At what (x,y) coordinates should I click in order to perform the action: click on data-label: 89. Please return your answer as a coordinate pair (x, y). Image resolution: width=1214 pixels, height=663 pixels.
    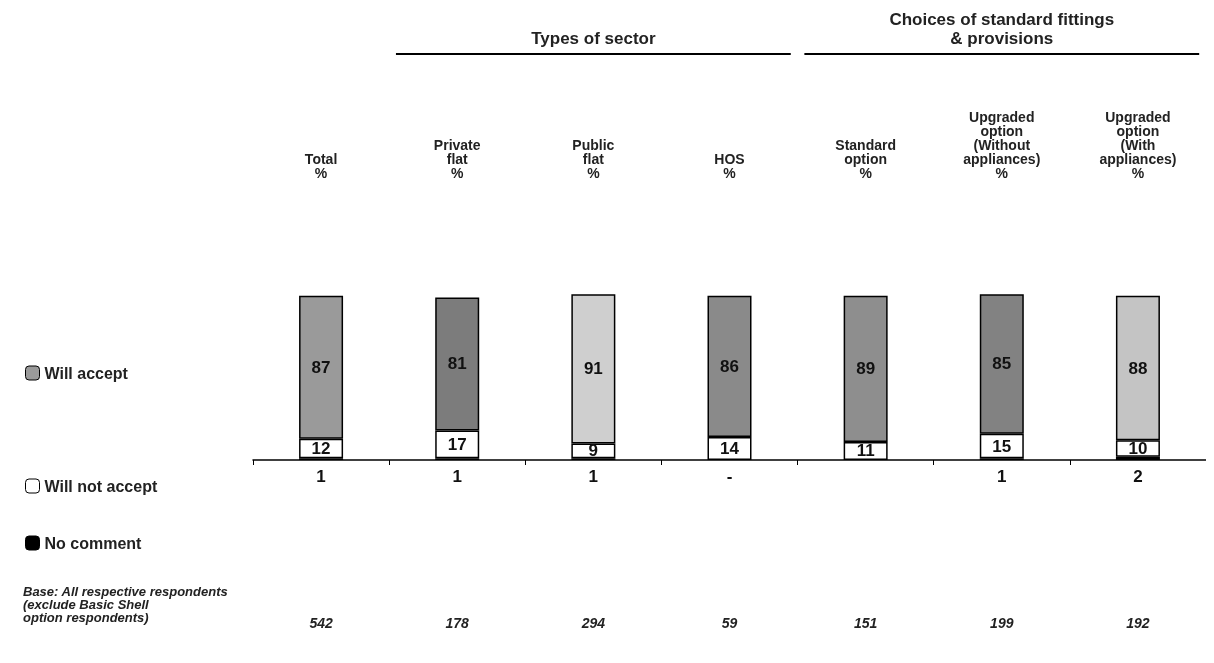
    Looking at the image, I should click on (866, 369).